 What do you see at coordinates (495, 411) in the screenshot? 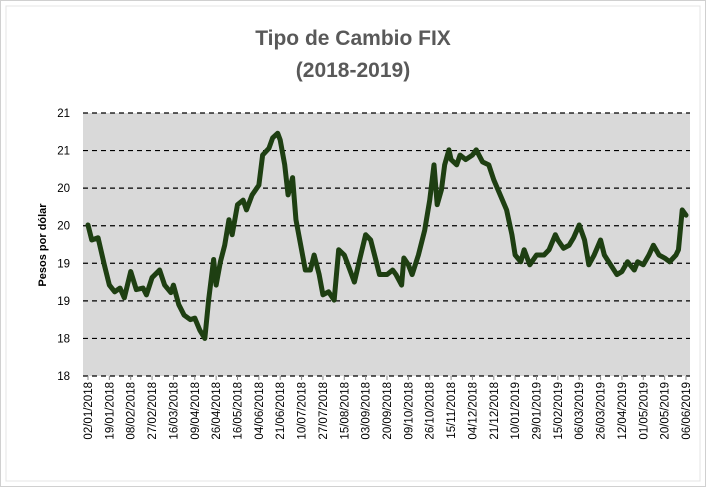
I see `x-tick-label: 21/12/2018` at bounding box center [495, 411].